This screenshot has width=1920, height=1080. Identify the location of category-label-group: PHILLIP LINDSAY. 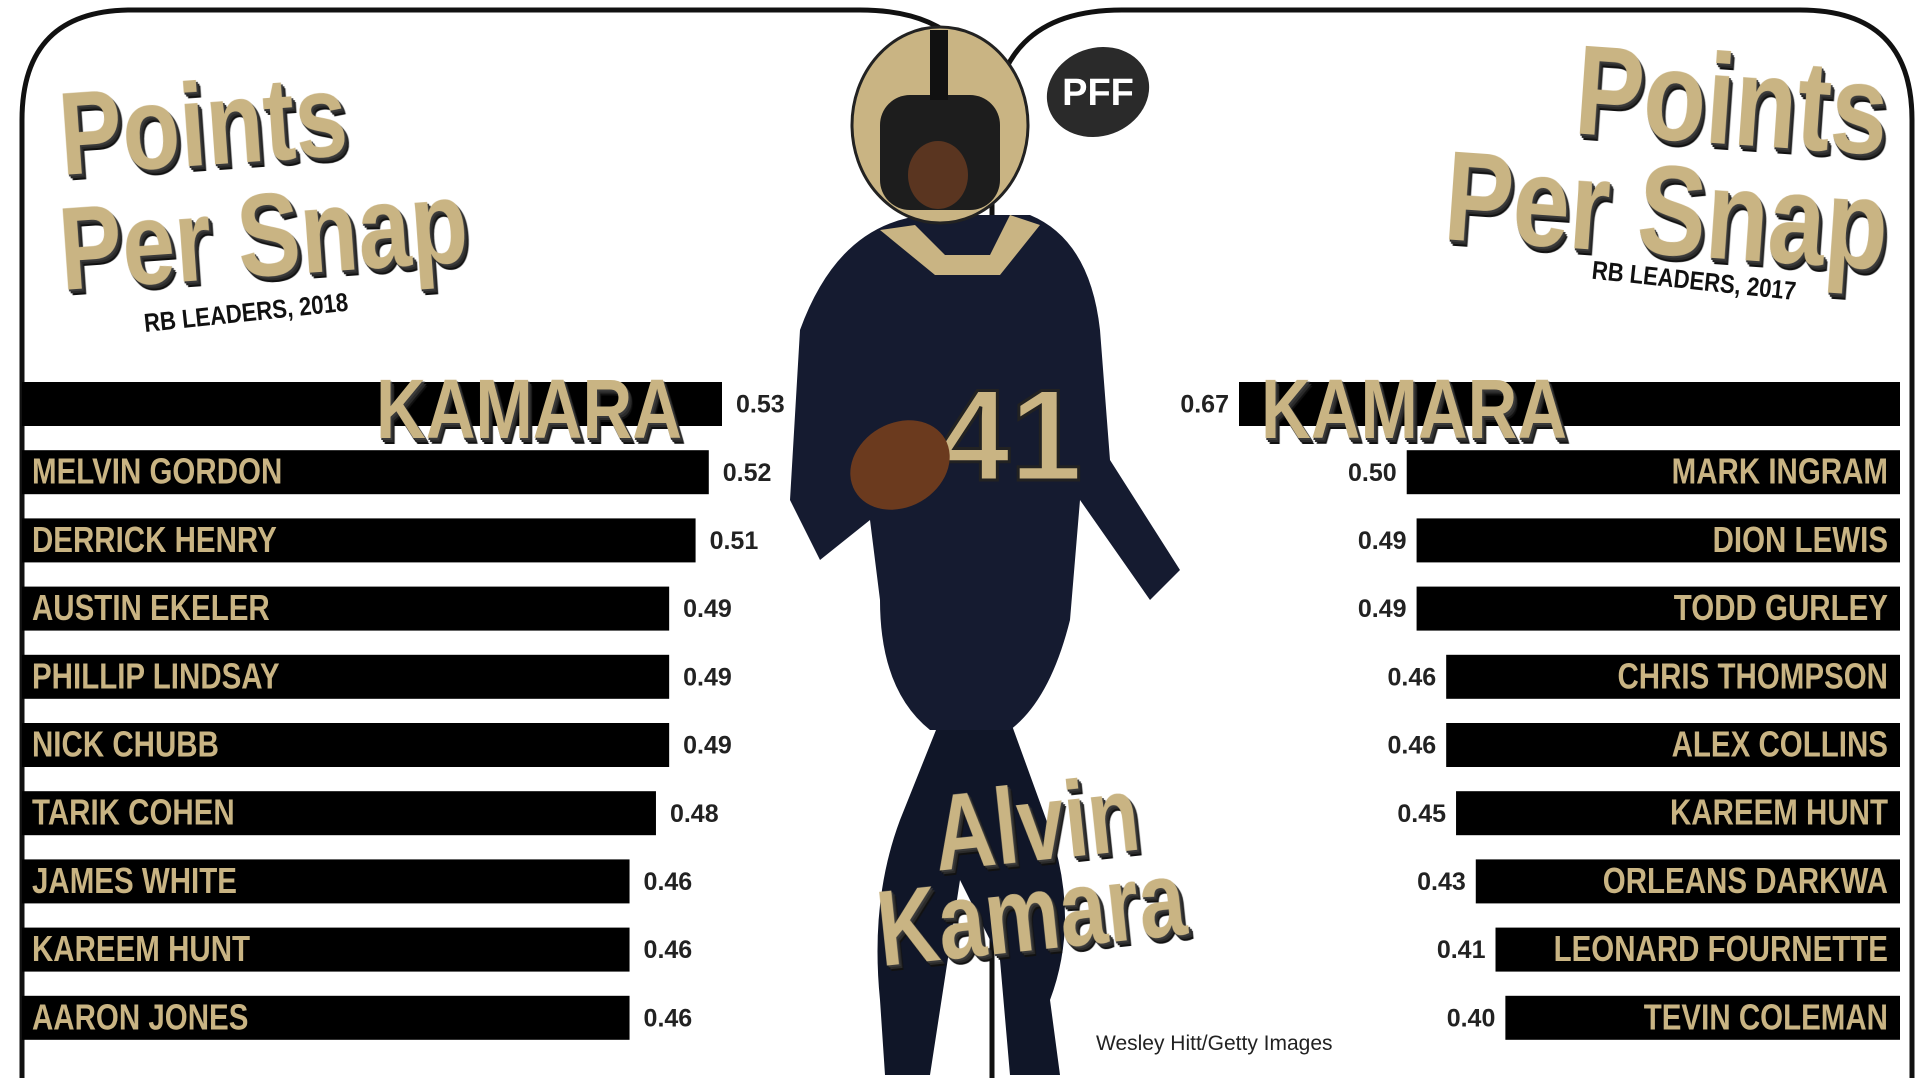
(156, 675).